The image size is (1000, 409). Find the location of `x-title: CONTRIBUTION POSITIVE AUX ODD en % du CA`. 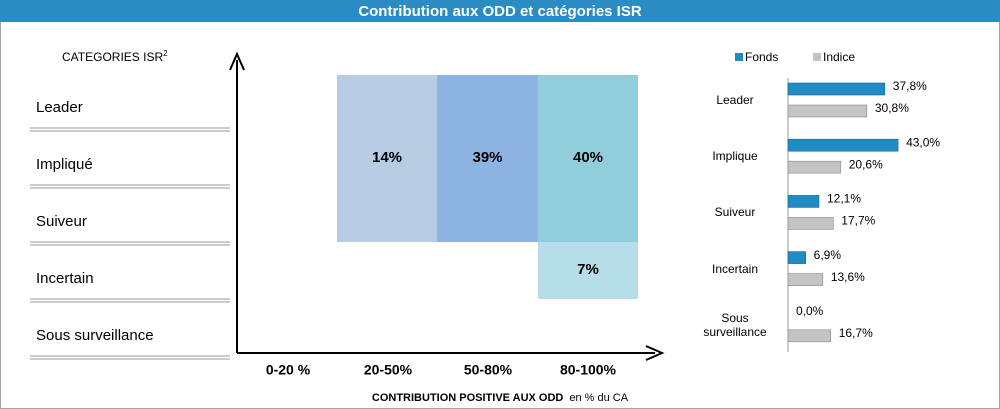

x-title: CONTRIBUTION POSITIVE AUX ODD en % du CA is located at coordinates (500, 398).